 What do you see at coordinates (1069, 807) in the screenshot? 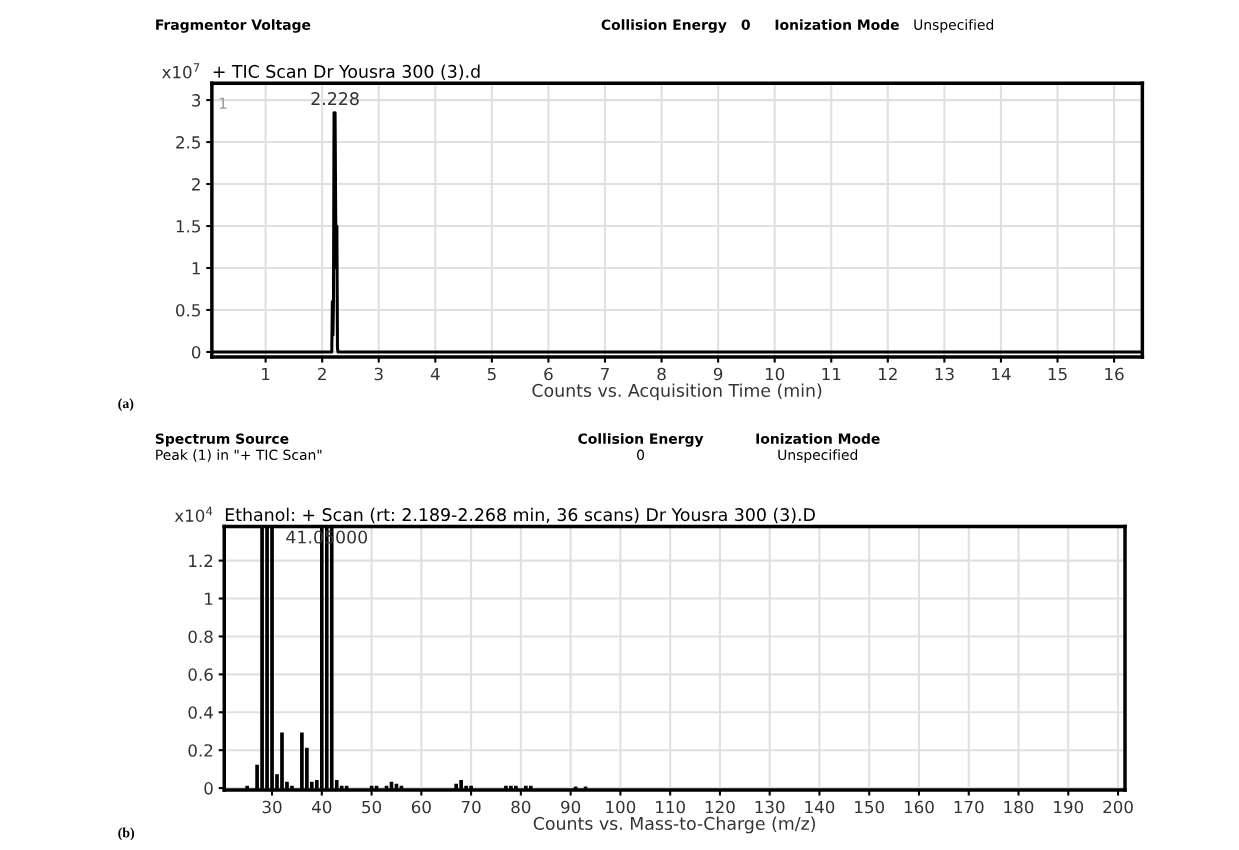
I see `x-tick-label: 190` at bounding box center [1069, 807].